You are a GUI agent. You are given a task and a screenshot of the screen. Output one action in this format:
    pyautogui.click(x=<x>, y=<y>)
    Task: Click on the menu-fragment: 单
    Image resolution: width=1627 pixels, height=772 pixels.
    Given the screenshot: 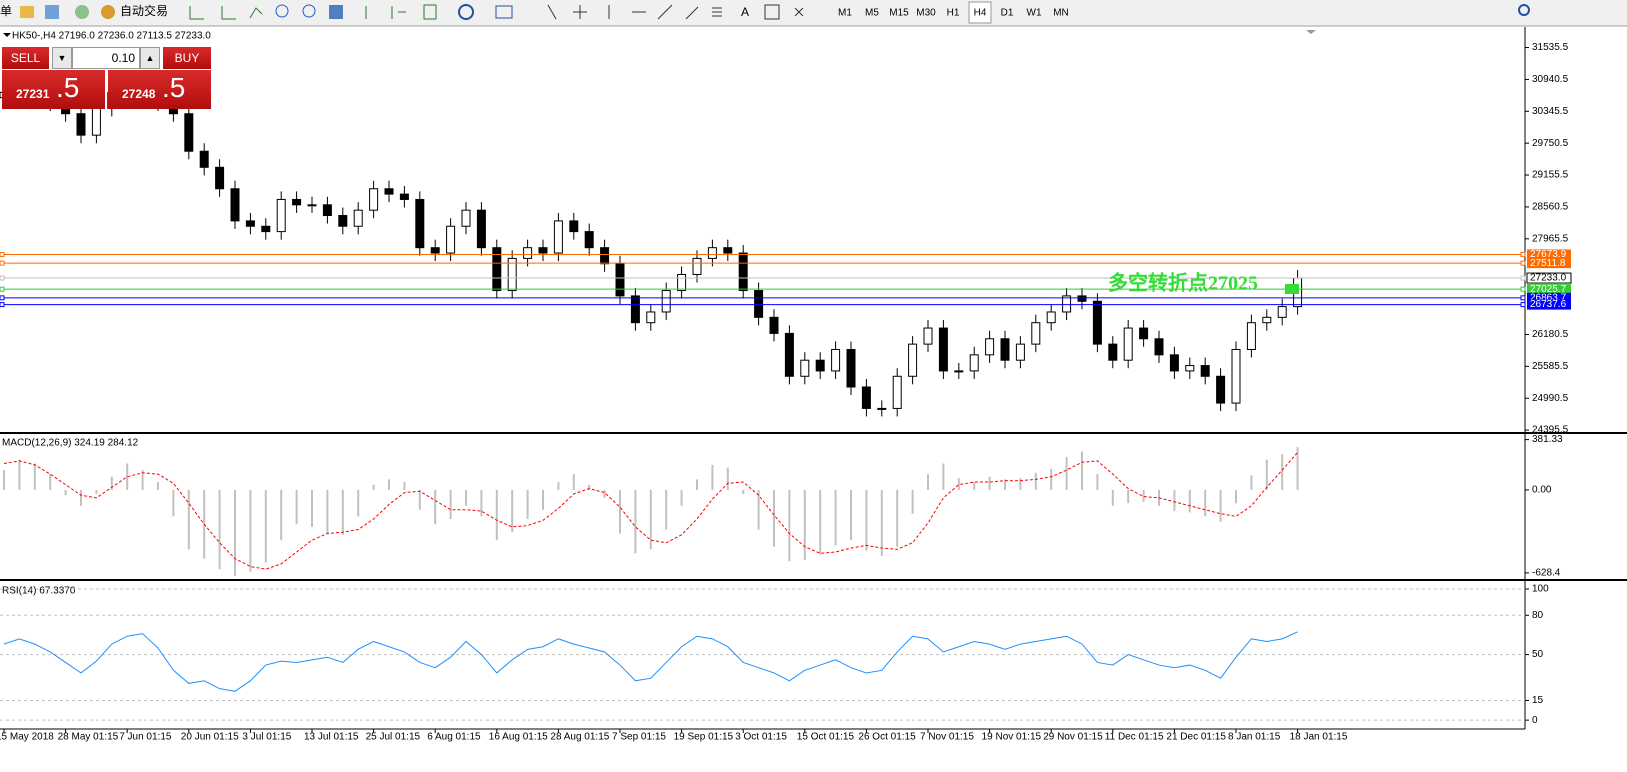 What is the action you would take?
    pyautogui.click(x=6, y=11)
    